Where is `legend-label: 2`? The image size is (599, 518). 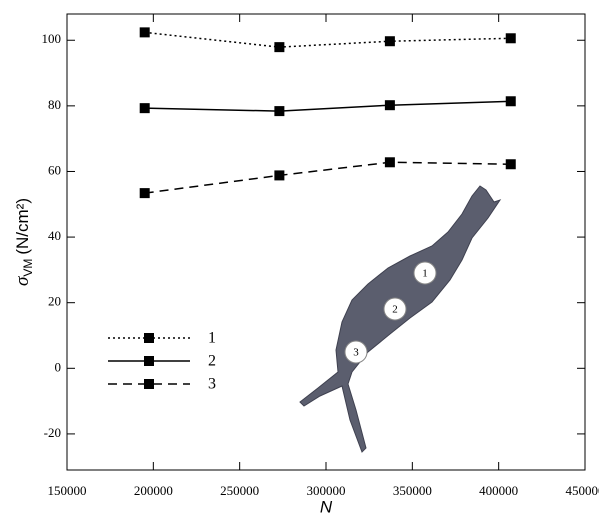 legend-label: 2 is located at coordinates (212, 361).